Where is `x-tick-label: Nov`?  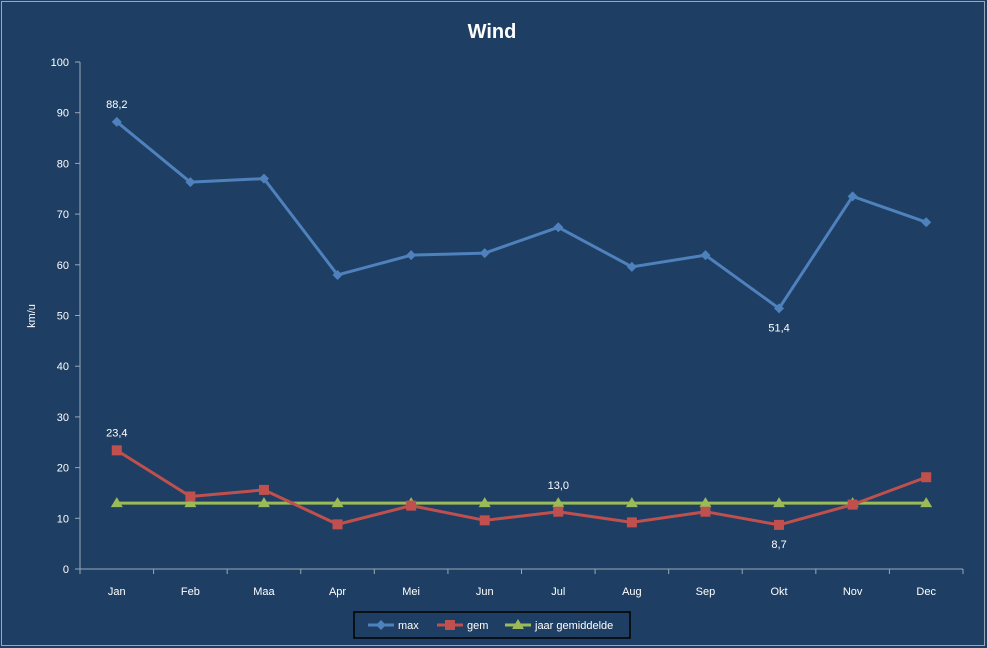
x-tick-label: Nov is located at coordinates (853, 592).